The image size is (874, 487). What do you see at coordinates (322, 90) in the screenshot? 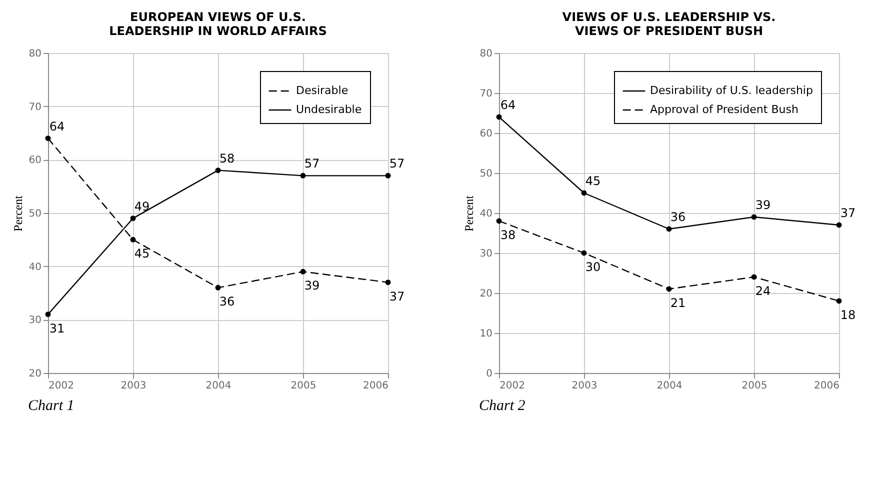
I see `legend-label: Desirable` at bounding box center [322, 90].